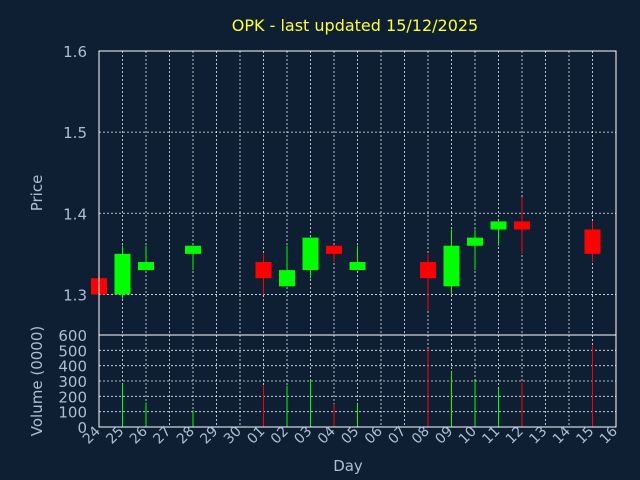 Image resolution: width=640 pixels, height=480 pixels. I want to click on volume-axis-label: Volume (0000), so click(37, 381).